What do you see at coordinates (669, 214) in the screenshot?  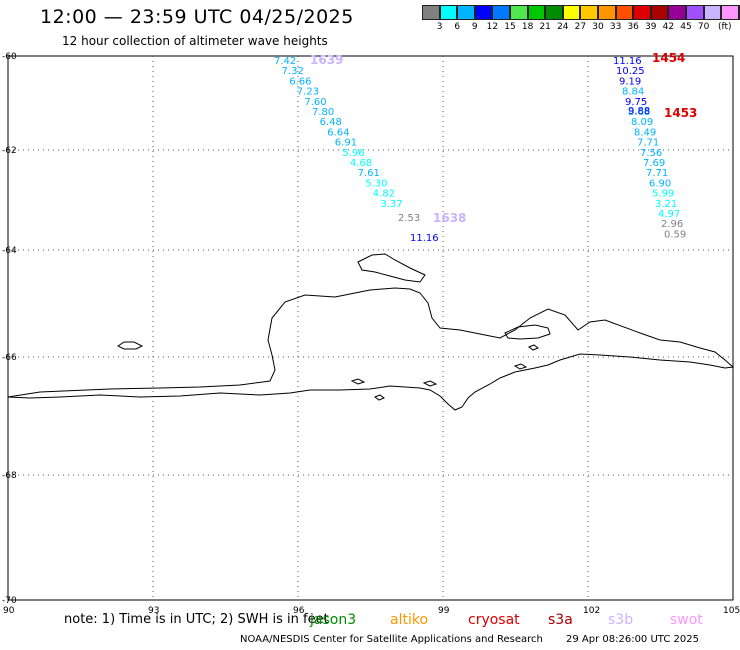 I see `wave-height-value: 4.97` at bounding box center [669, 214].